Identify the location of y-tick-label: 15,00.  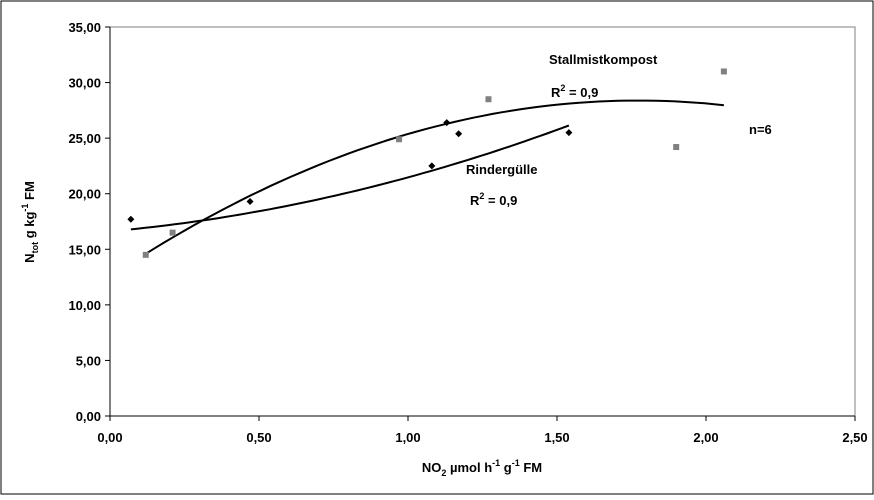
(84, 249).